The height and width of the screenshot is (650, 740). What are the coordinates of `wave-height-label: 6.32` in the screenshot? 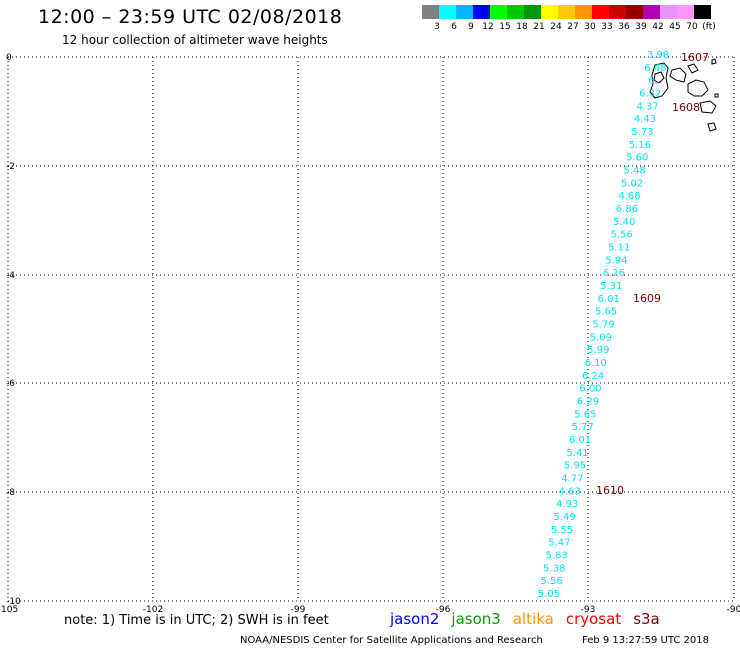 It's located at (650, 94).